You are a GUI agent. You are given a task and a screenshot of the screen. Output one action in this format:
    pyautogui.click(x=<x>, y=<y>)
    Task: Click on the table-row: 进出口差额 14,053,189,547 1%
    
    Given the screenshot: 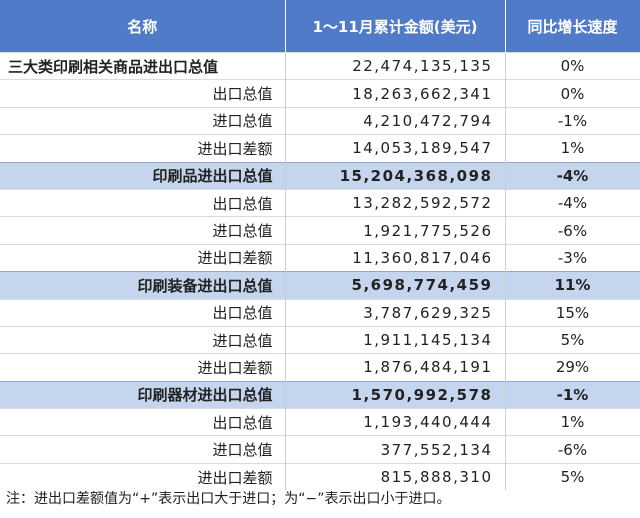 What is the action you would take?
    pyautogui.click(x=320, y=148)
    